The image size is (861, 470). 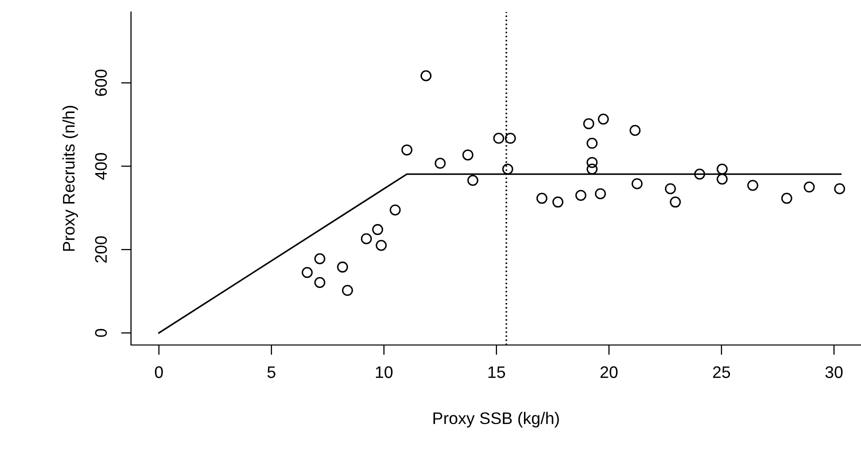 What do you see at coordinates (70, 178) in the screenshot?
I see `y-axis-title: Proxy Recruits (n/h)` at bounding box center [70, 178].